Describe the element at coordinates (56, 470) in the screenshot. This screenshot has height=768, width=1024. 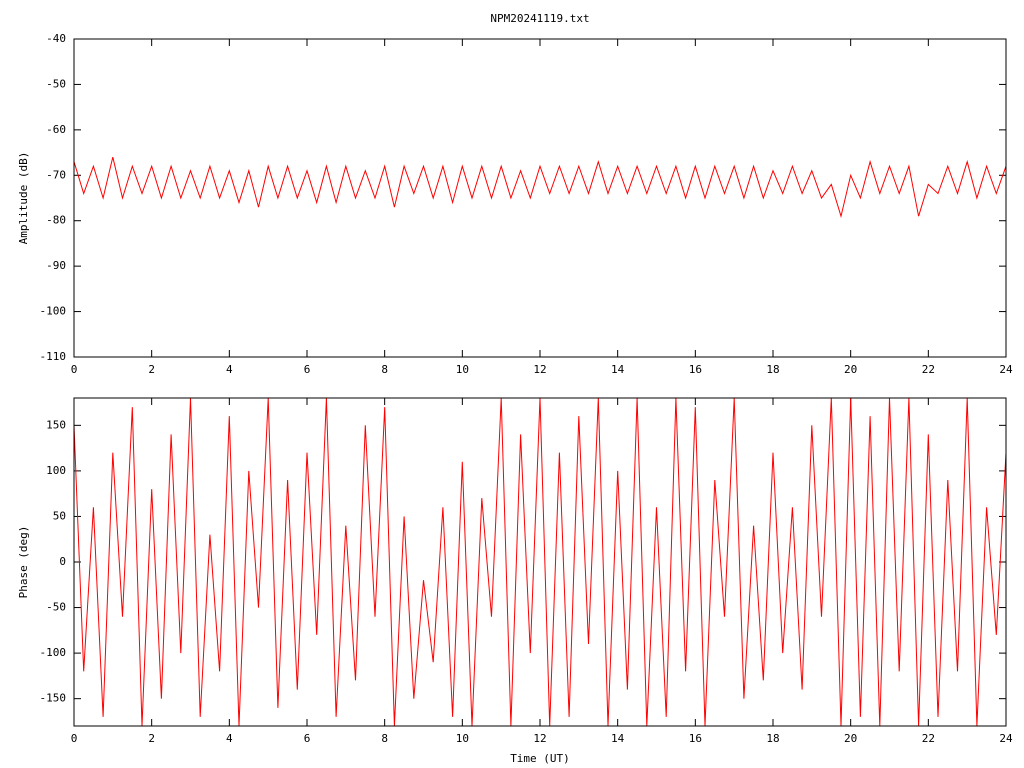
I see `y-tick-label: 100` at that location.